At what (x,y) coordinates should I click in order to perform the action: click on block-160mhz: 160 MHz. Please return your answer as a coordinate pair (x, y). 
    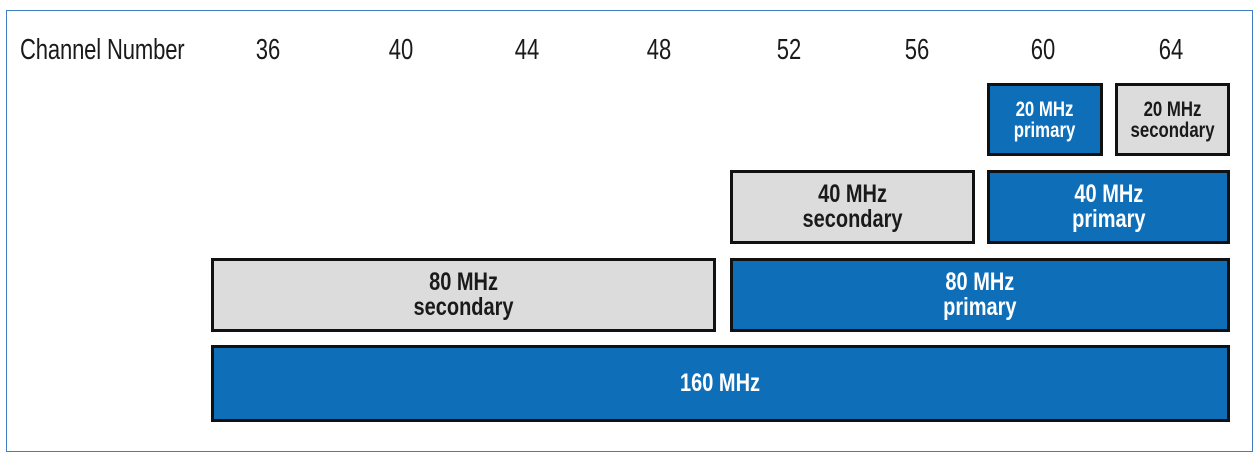
    Looking at the image, I should click on (720, 383).